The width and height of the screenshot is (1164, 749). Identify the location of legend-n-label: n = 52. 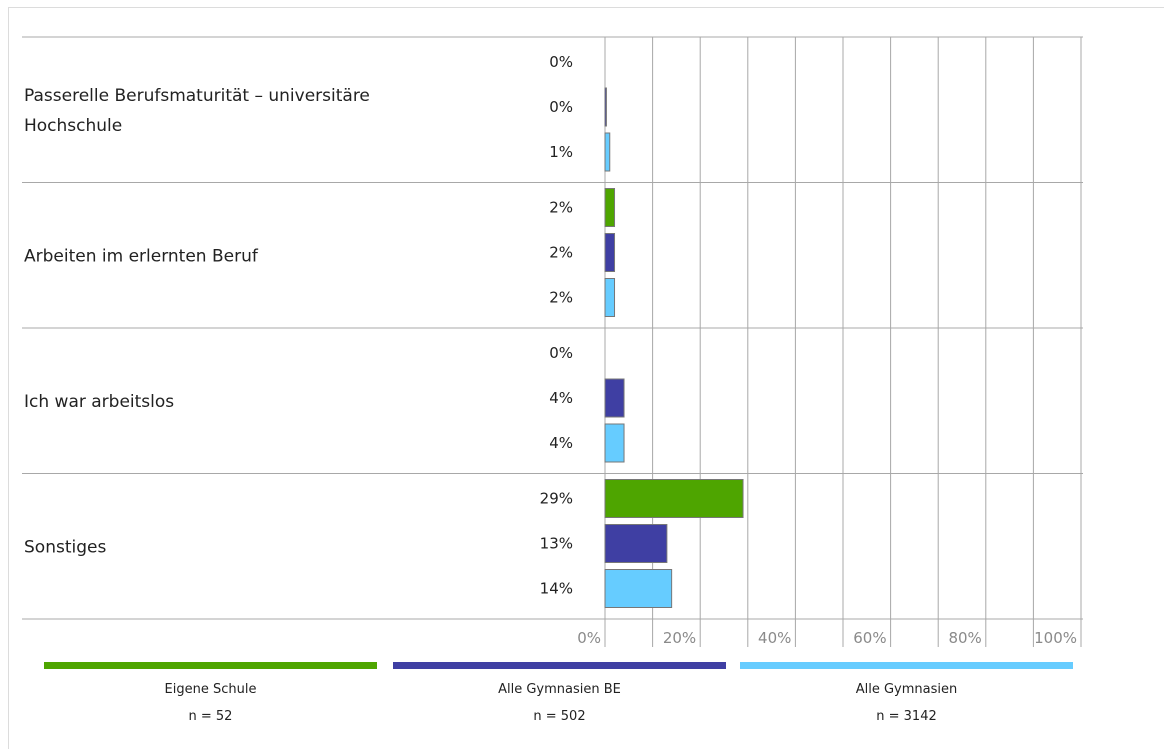
(211, 716).